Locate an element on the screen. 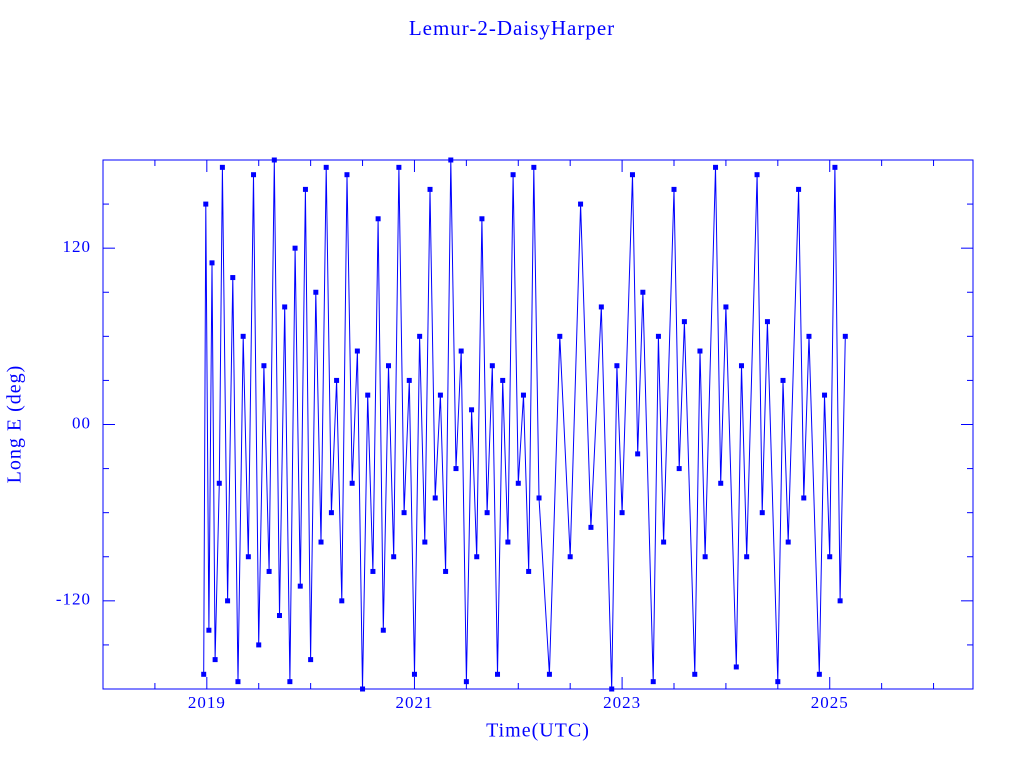 The height and width of the screenshot is (768, 1024). x-tick-label: 2021 is located at coordinates (414, 702).